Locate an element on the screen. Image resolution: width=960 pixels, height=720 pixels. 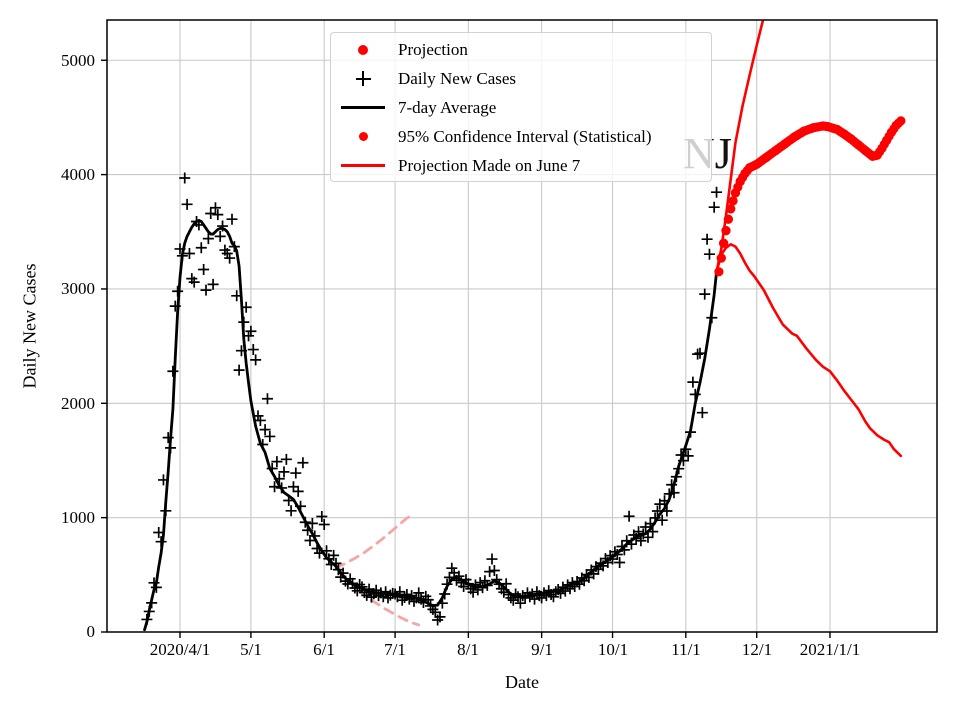
legend-label: 7-day Average is located at coordinates (447, 107).